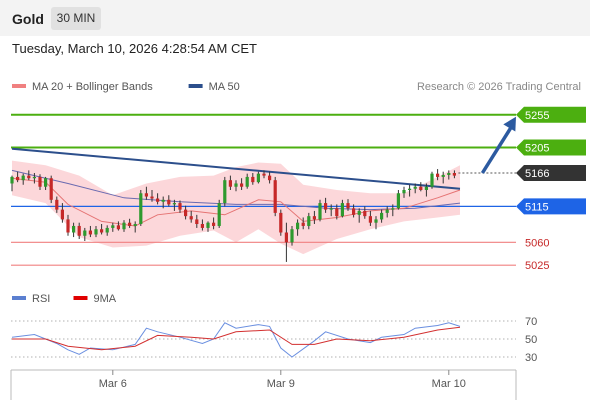 This screenshot has width=590, height=400. I want to click on rsi-level-label-50: 50, so click(531, 340).